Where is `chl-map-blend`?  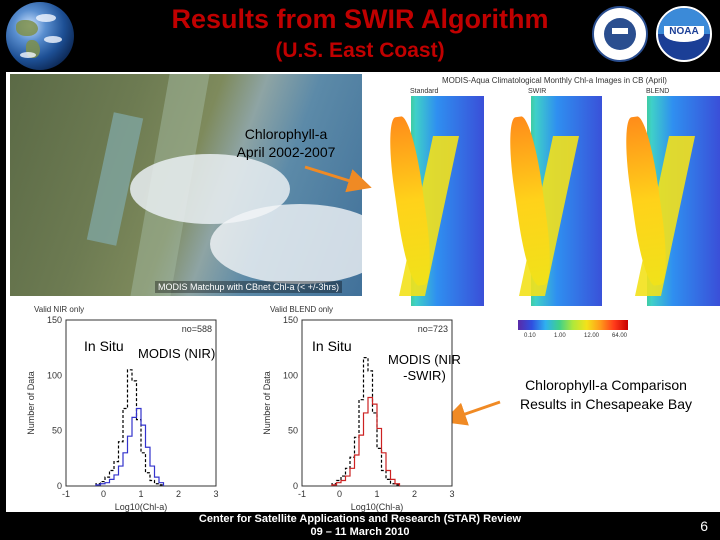
chl-map-blend is located at coordinates (661, 201).